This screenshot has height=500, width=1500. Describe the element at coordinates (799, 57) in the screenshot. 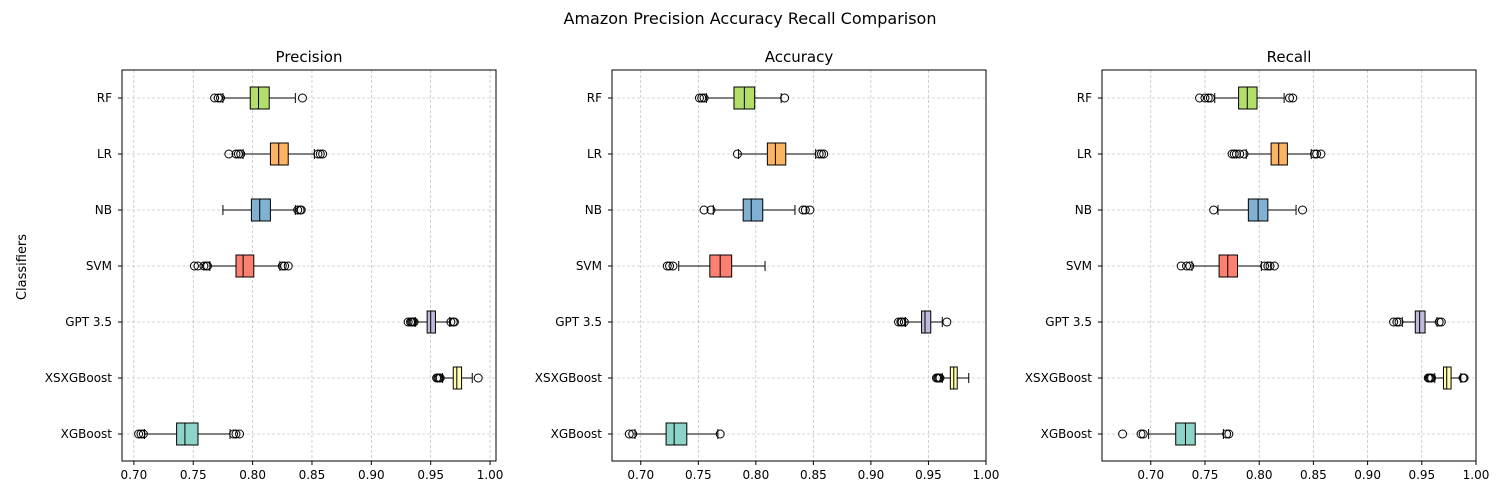

I see `panel-title: Accuracy` at that location.